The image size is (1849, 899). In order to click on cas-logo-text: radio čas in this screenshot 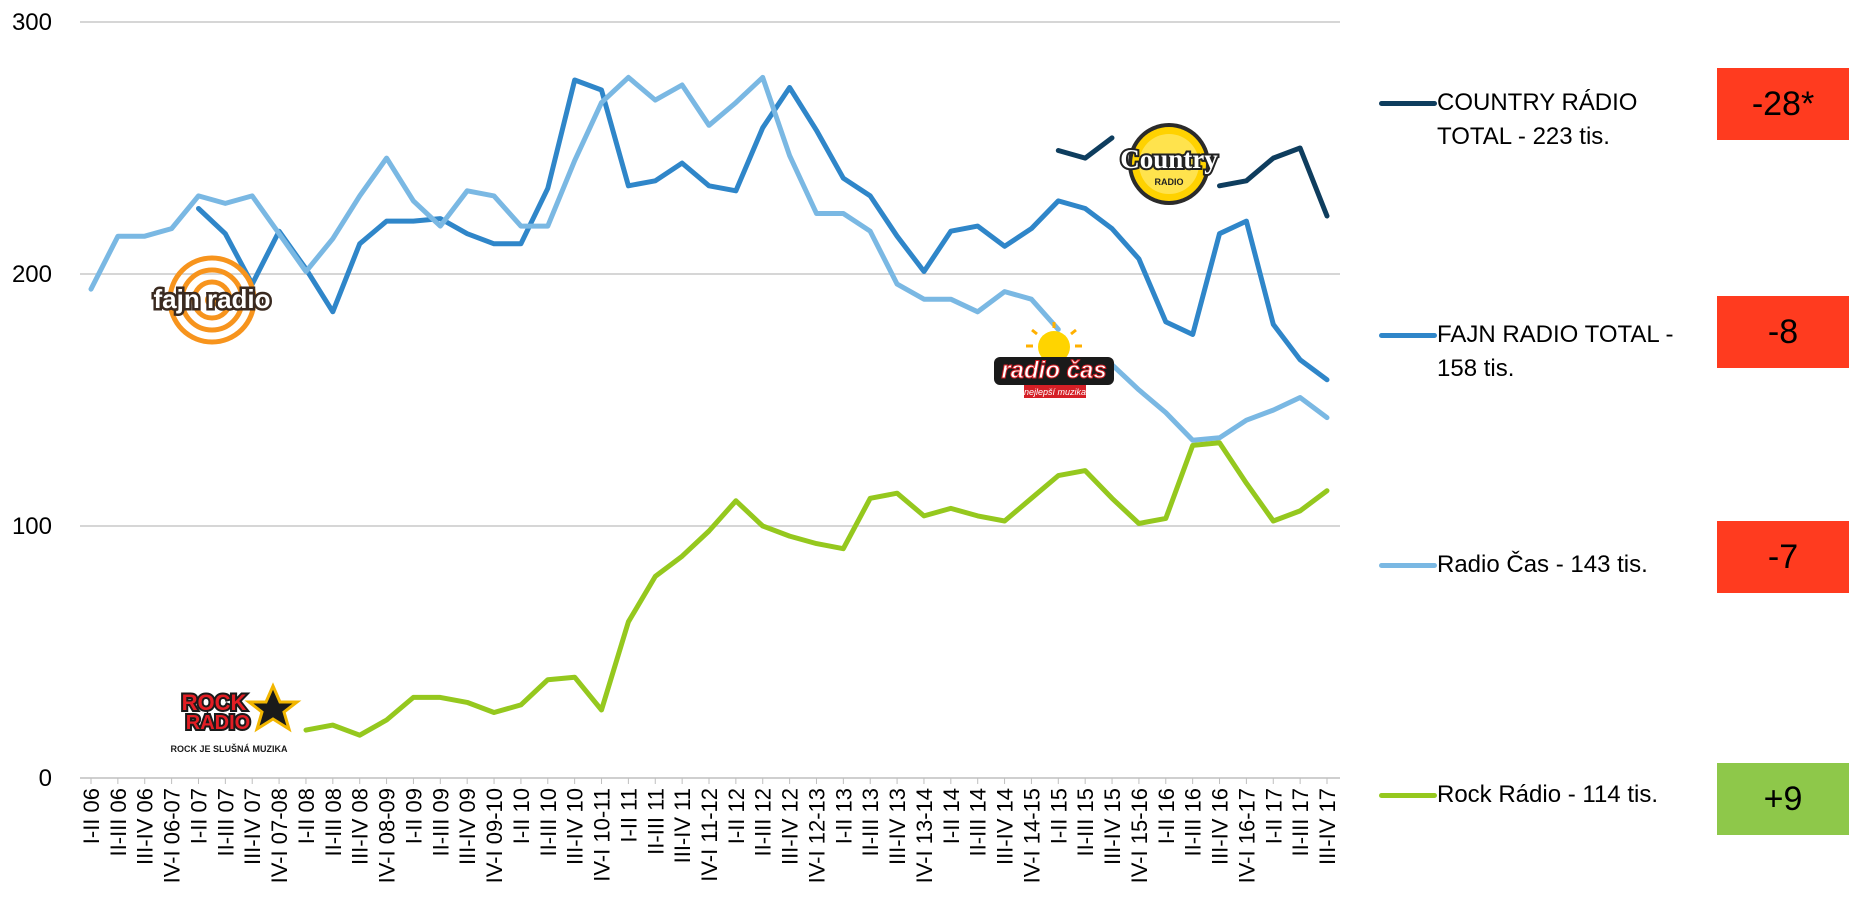, I will do `click(1053, 370)`.